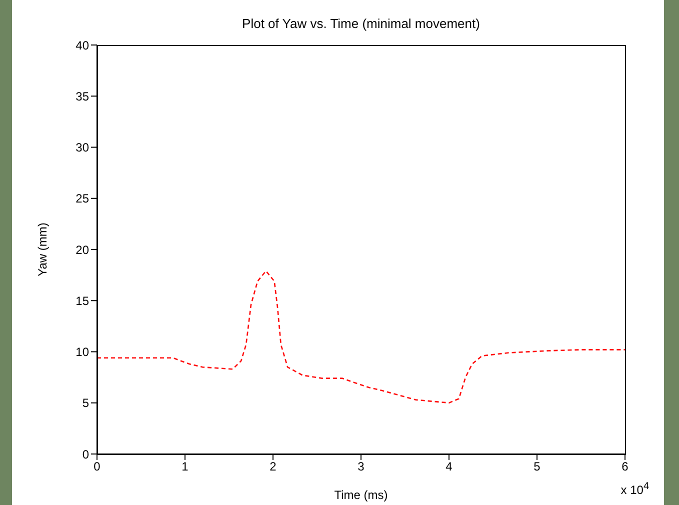  Describe the element at coordinates (634, 489) in the screenshot. I see `text: x 10$^{4}$` at that location.